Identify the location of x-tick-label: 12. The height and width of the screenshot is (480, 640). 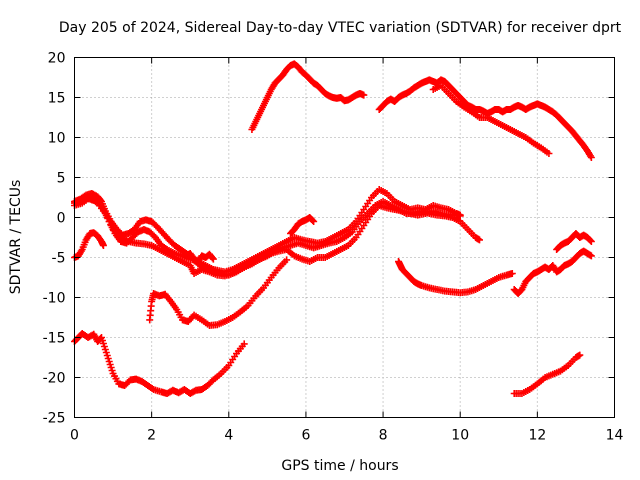
(537, 436).